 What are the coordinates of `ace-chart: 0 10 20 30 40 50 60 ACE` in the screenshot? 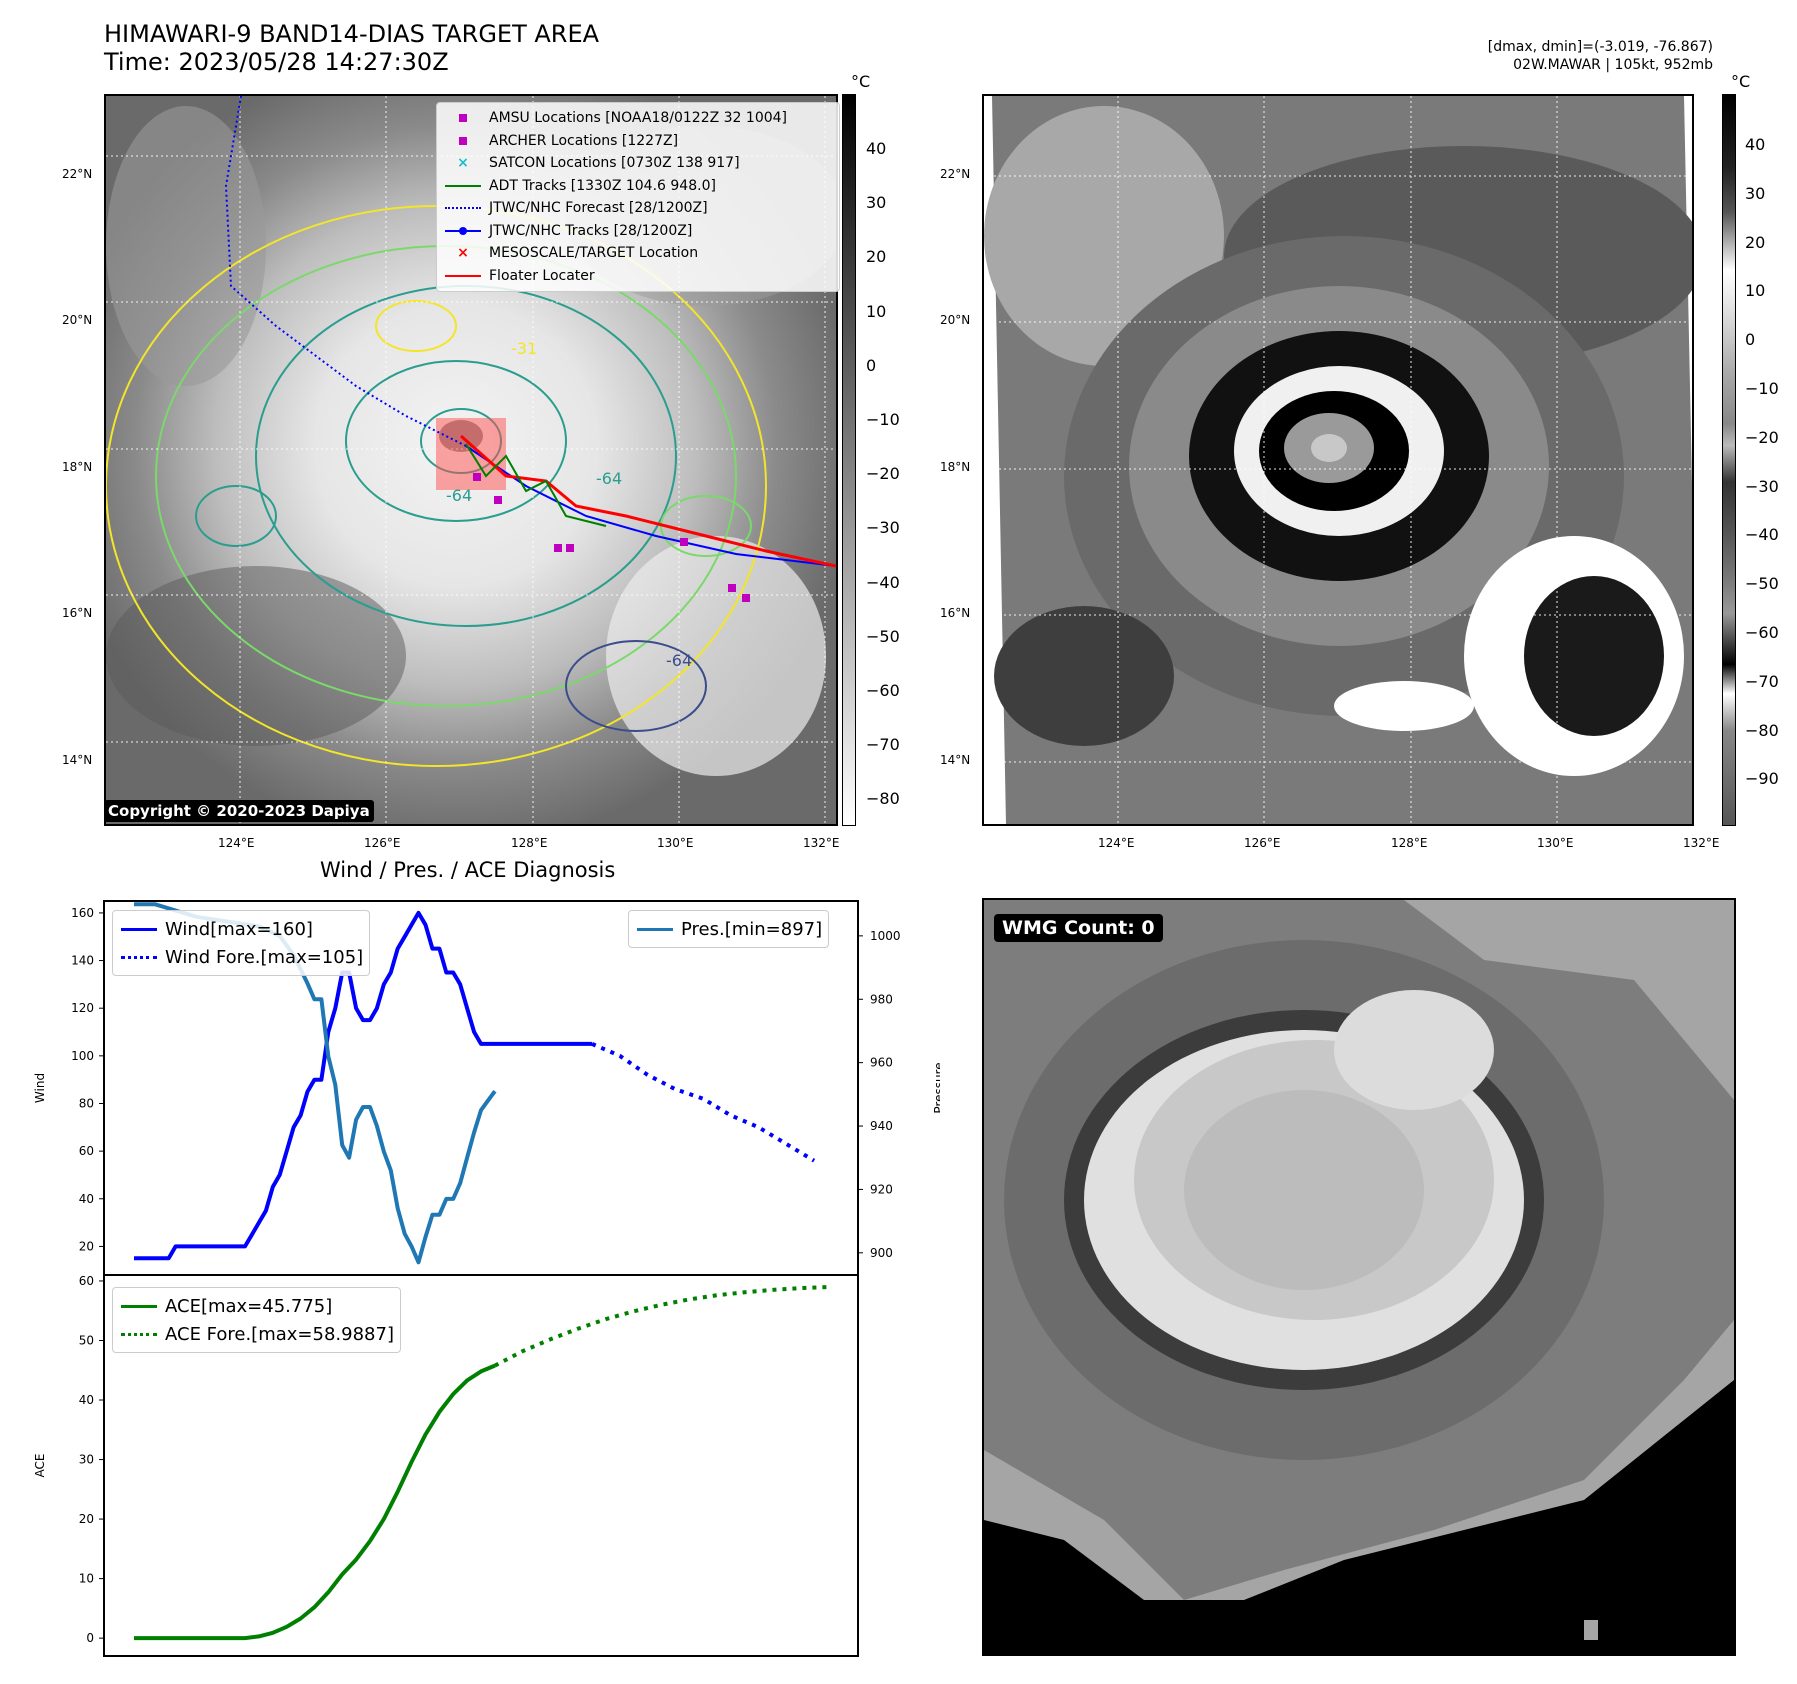 It's located at (446, 1466).